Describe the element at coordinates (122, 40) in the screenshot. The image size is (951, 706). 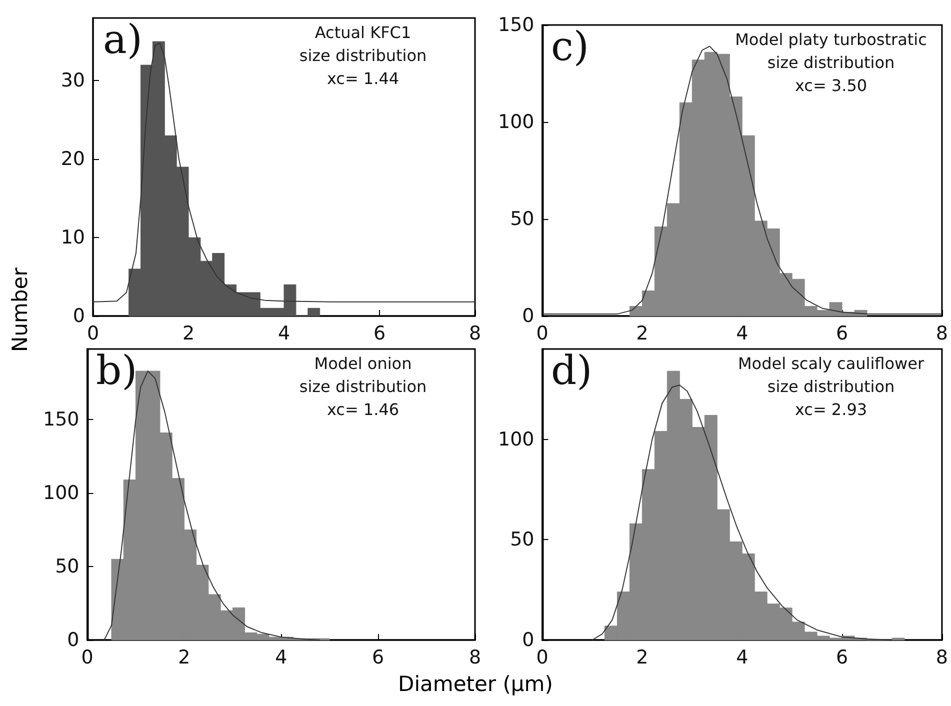
I see `annotation: a)` at that location.